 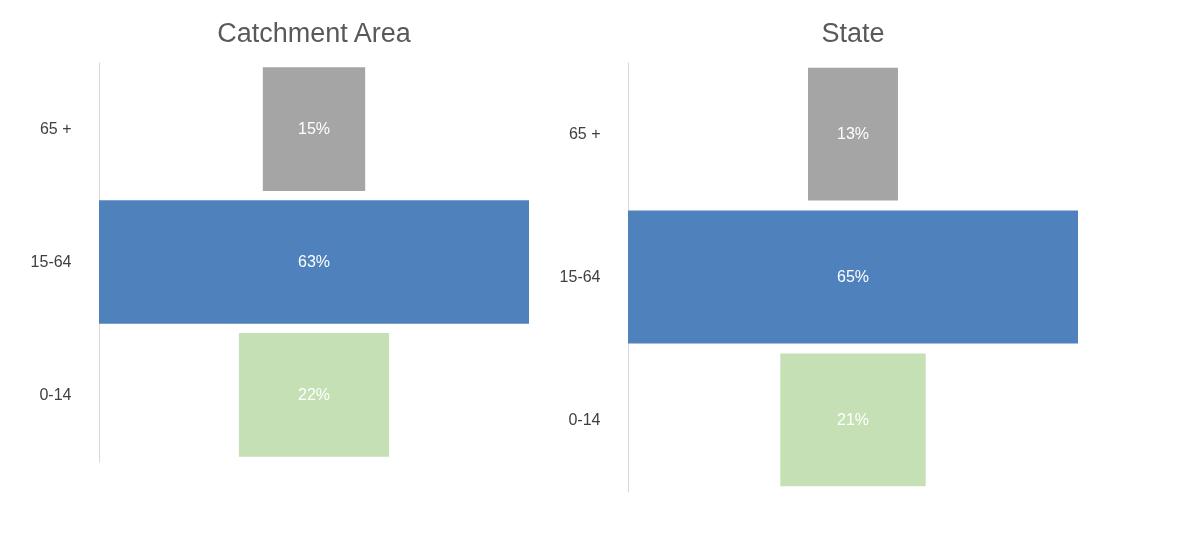 I want to click on text: State, so click(x=853, y=33).